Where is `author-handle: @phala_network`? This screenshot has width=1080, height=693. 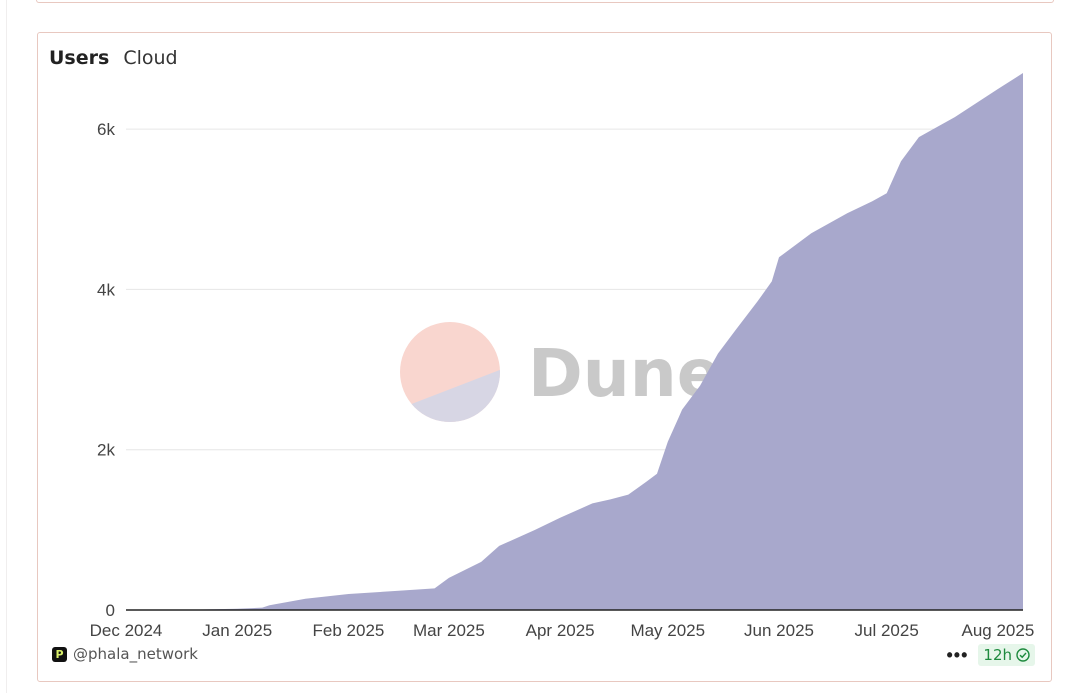 author-handle: @phala_network is located at coordinates (135, 654).